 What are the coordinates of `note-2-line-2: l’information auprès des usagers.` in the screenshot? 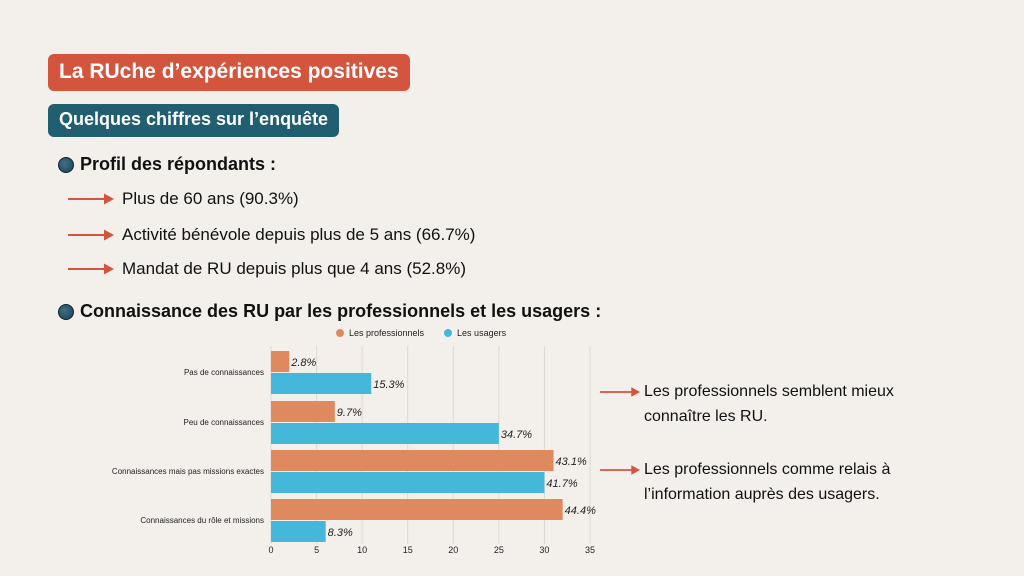 It's located at (762, 494).